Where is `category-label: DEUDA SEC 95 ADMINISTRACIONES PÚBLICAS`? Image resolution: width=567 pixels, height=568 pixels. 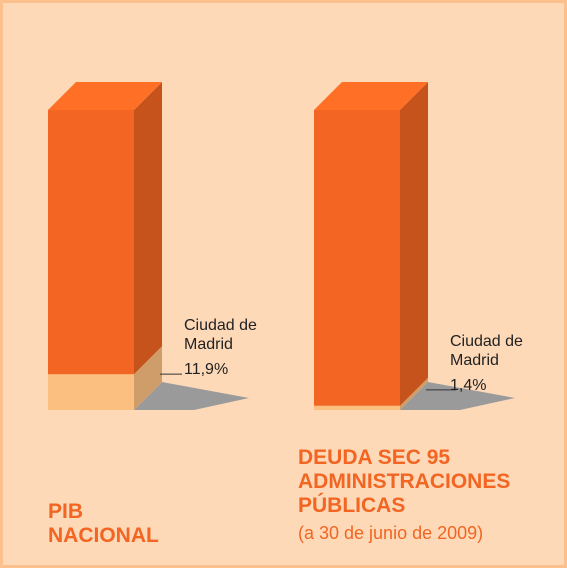 category-label: DEUDA SEC 95 ADMINISTRACIONES PÚBLICAS is located at coordinates (404, 481).